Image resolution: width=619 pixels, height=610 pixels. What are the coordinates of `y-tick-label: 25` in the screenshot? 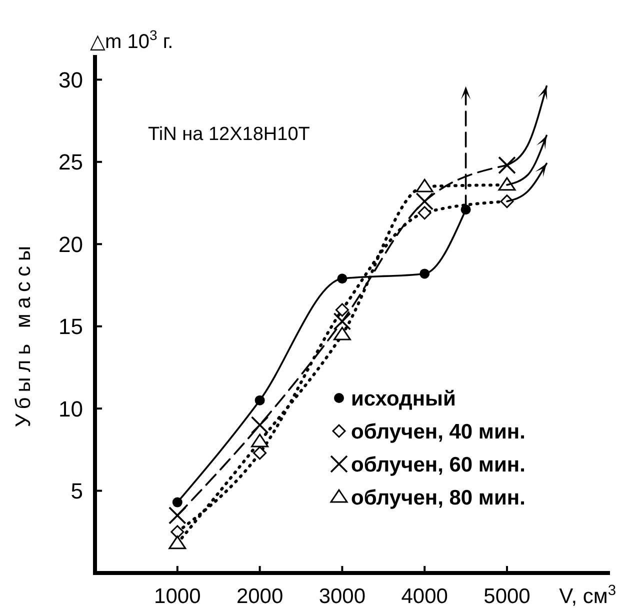 It's located at (70, 162).